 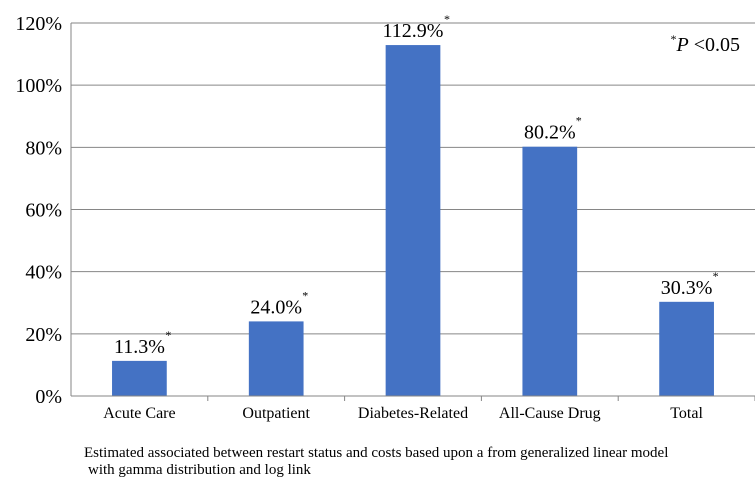 I want to click on y-tick-label: 60%, so click(x=43, y=211).